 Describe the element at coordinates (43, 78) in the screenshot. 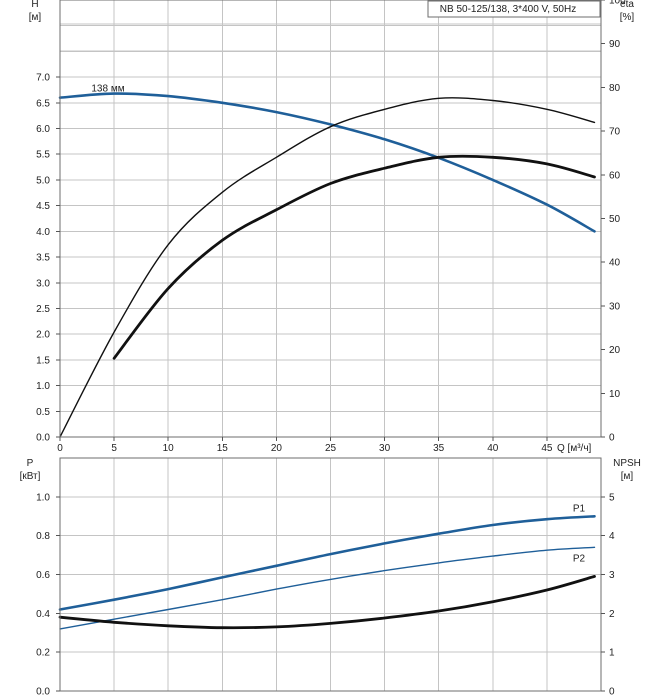

I see `top-left-tick-label: 7.0` at that location.